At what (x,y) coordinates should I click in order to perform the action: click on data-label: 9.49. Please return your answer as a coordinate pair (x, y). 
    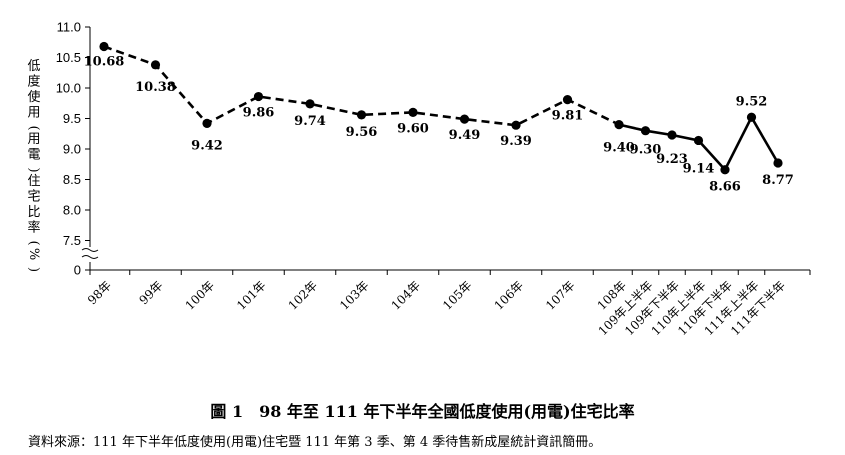
    Looking at the image, I should click on (465, 135).